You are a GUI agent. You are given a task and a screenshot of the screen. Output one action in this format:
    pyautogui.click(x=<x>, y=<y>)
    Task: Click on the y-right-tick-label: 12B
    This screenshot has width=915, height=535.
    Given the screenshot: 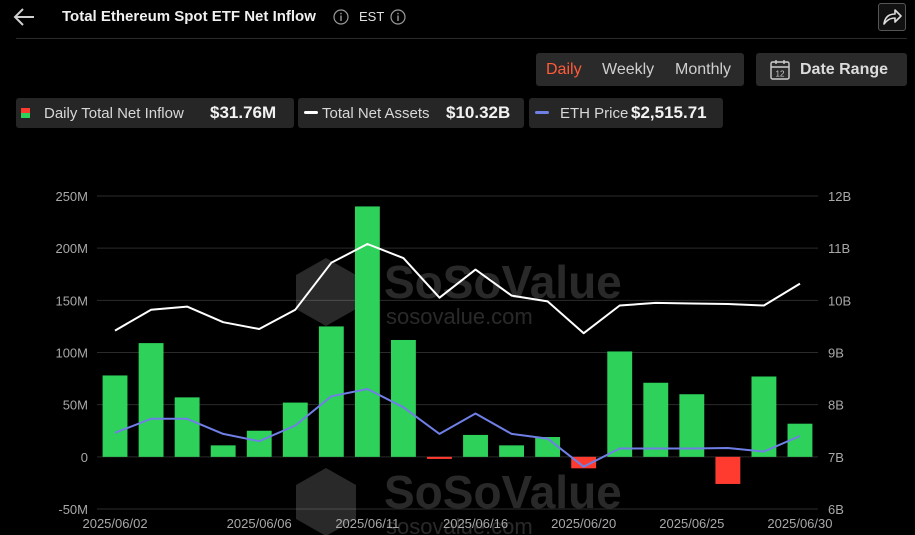 What is the action you would take?
    pyautogui.click(x=839, y=196)
    